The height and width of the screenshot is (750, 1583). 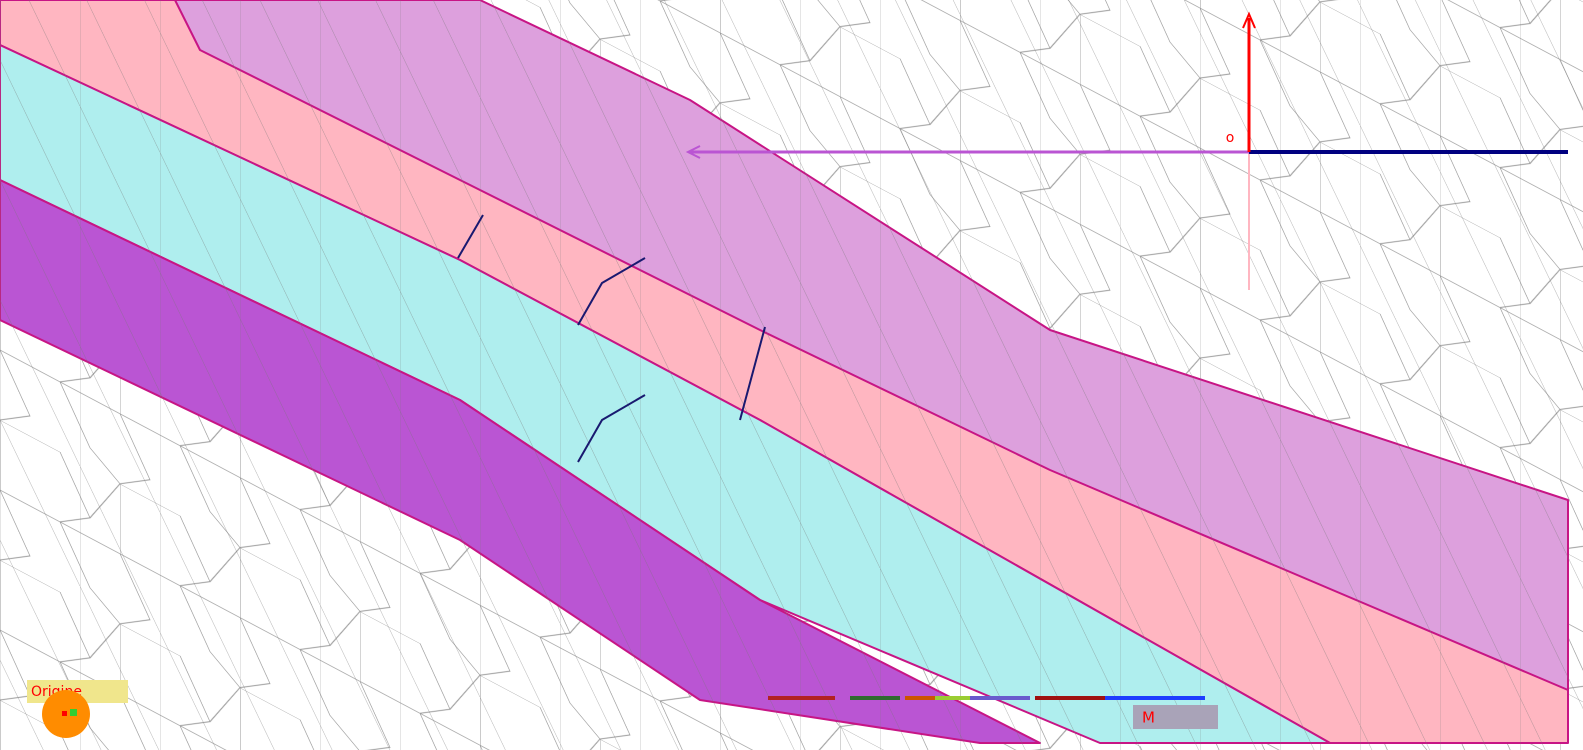 What do you see at coordinates (1230, 138) in the screenshot?
I see `origin-marker: o` at bounding box center [1230, 138].